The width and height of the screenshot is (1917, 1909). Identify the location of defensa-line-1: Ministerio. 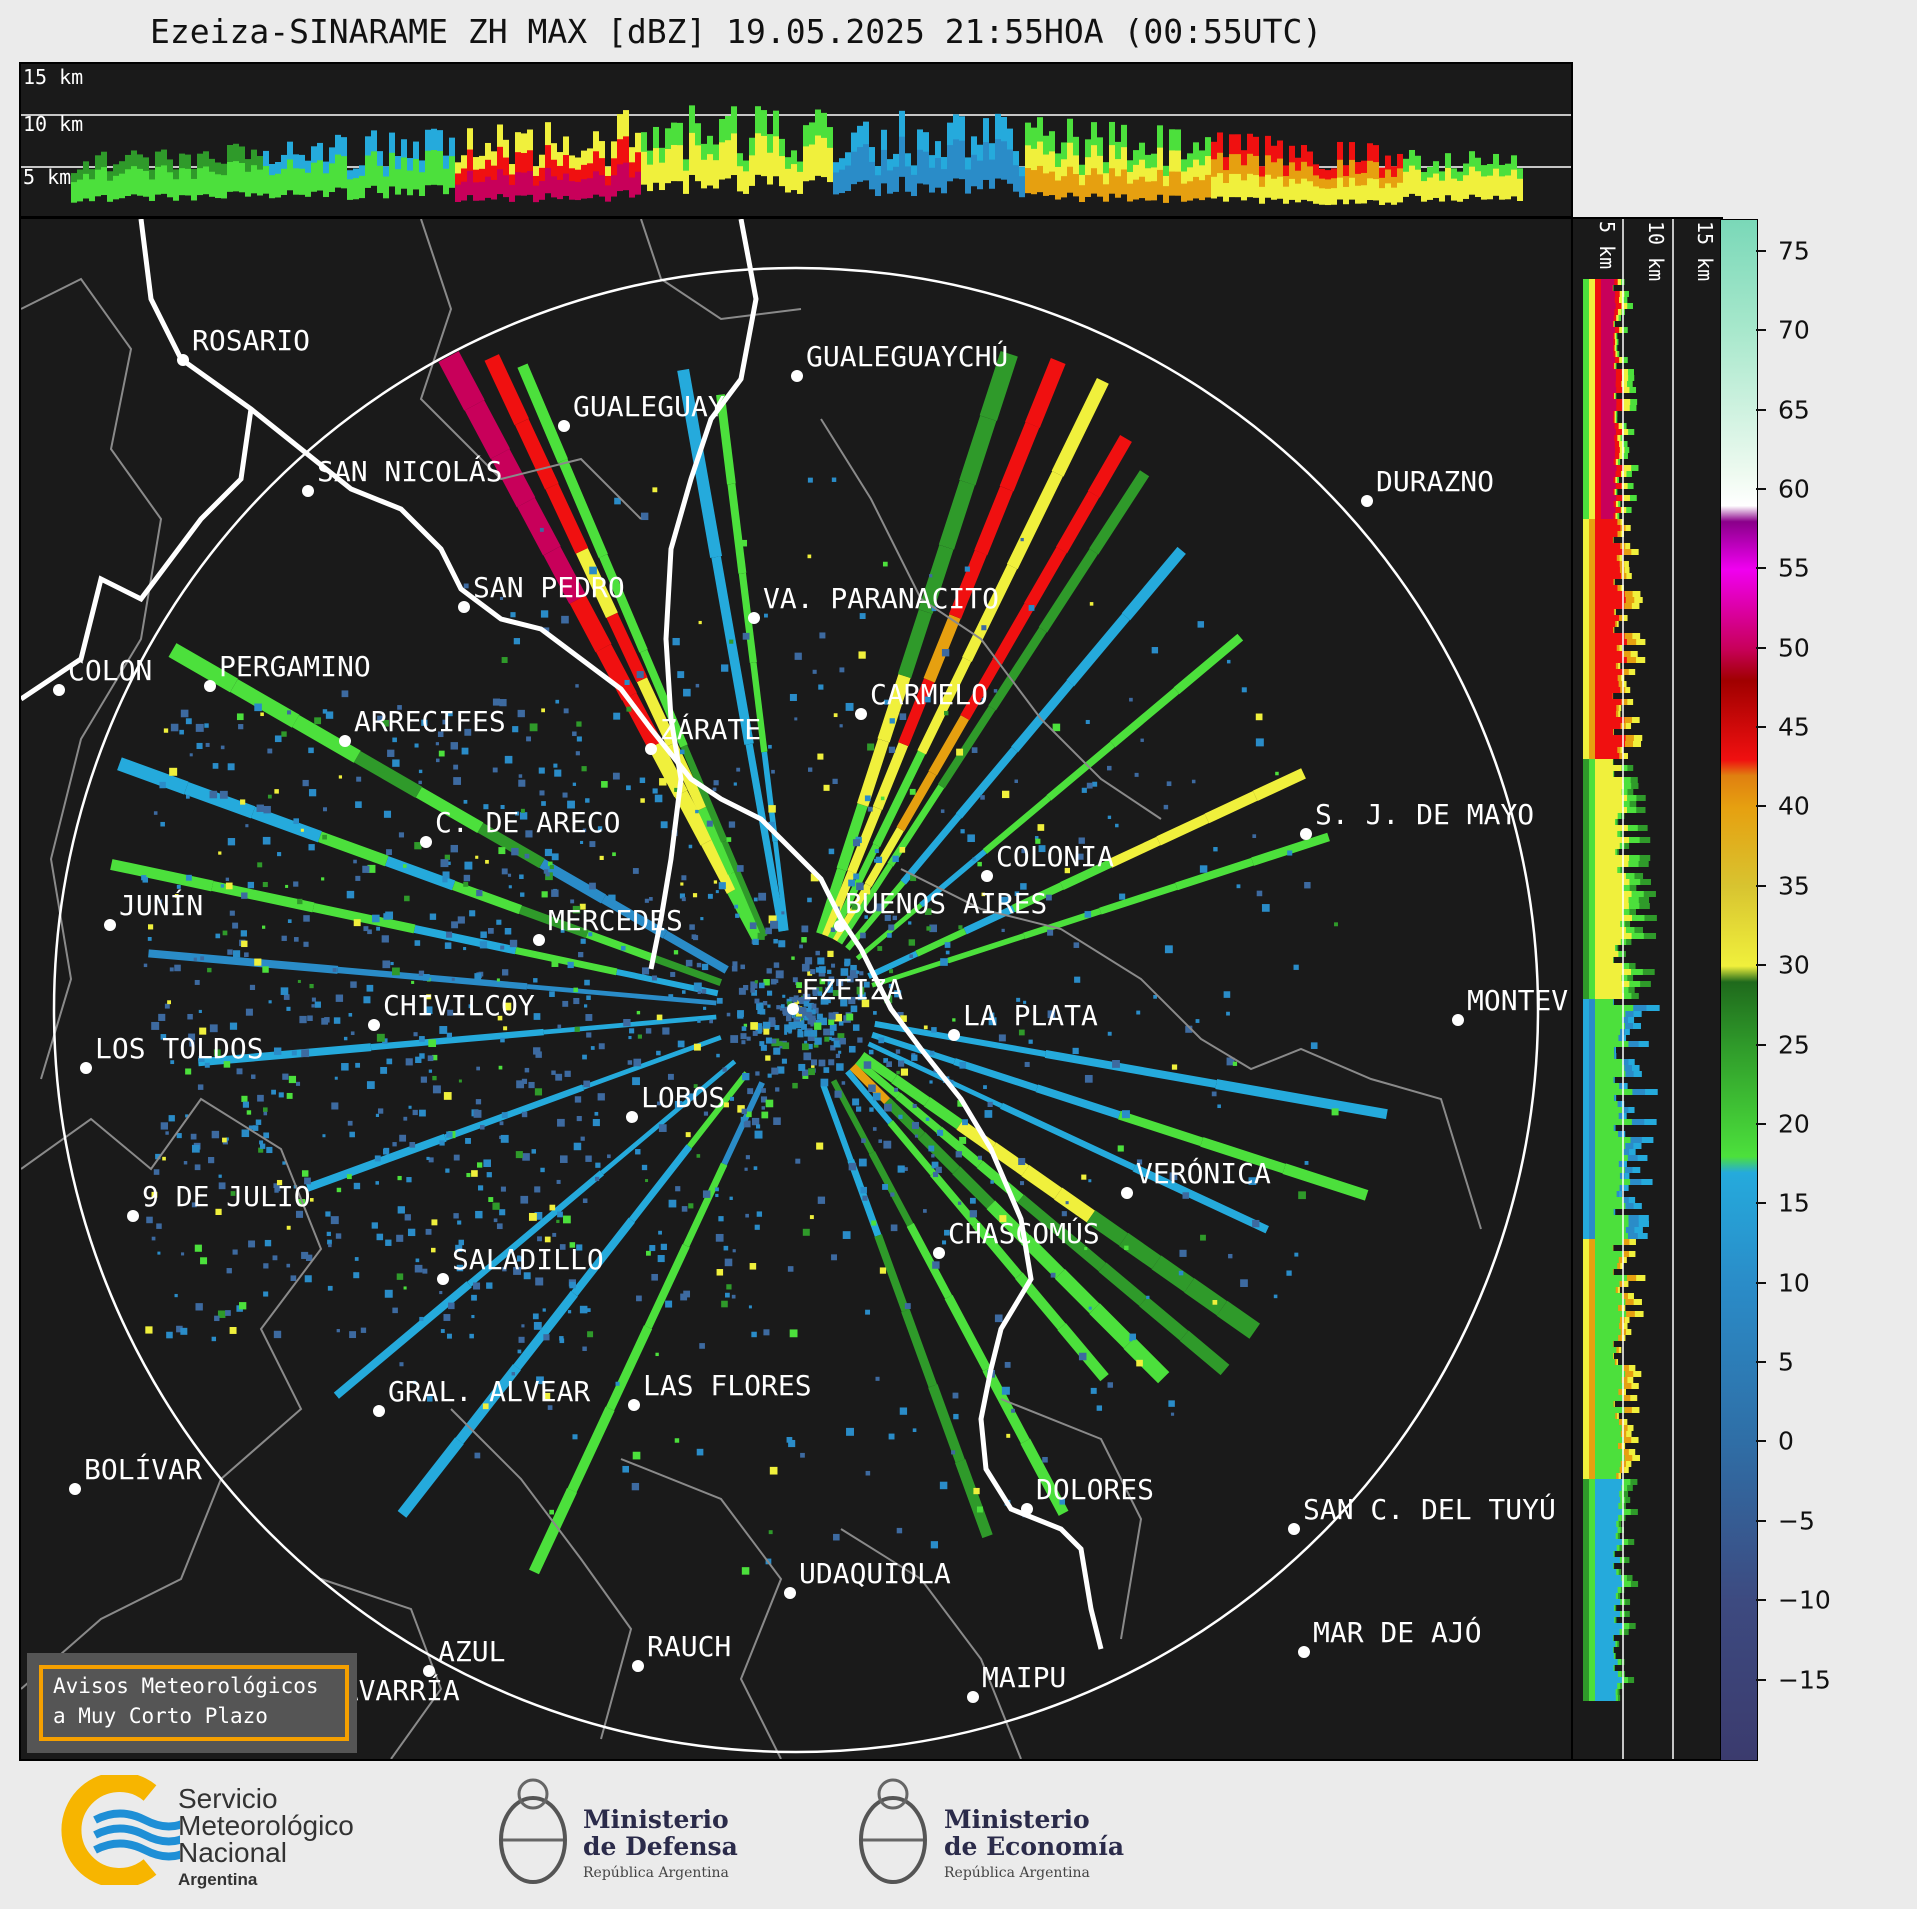
(656, 1819).